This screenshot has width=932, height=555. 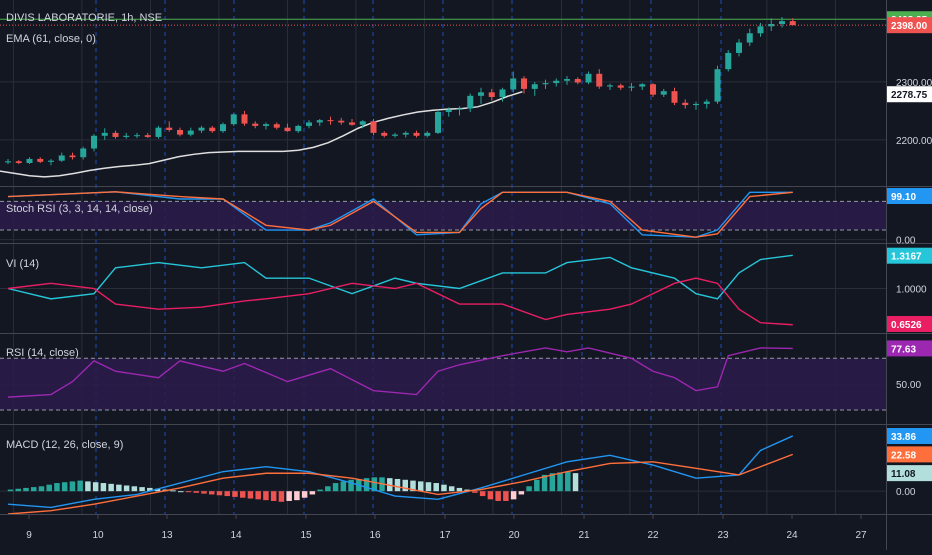 What do you see at coordinates (29, 535) in the screenshot?
I see `x-tick-label: 9` at bounding box center [29, 535].